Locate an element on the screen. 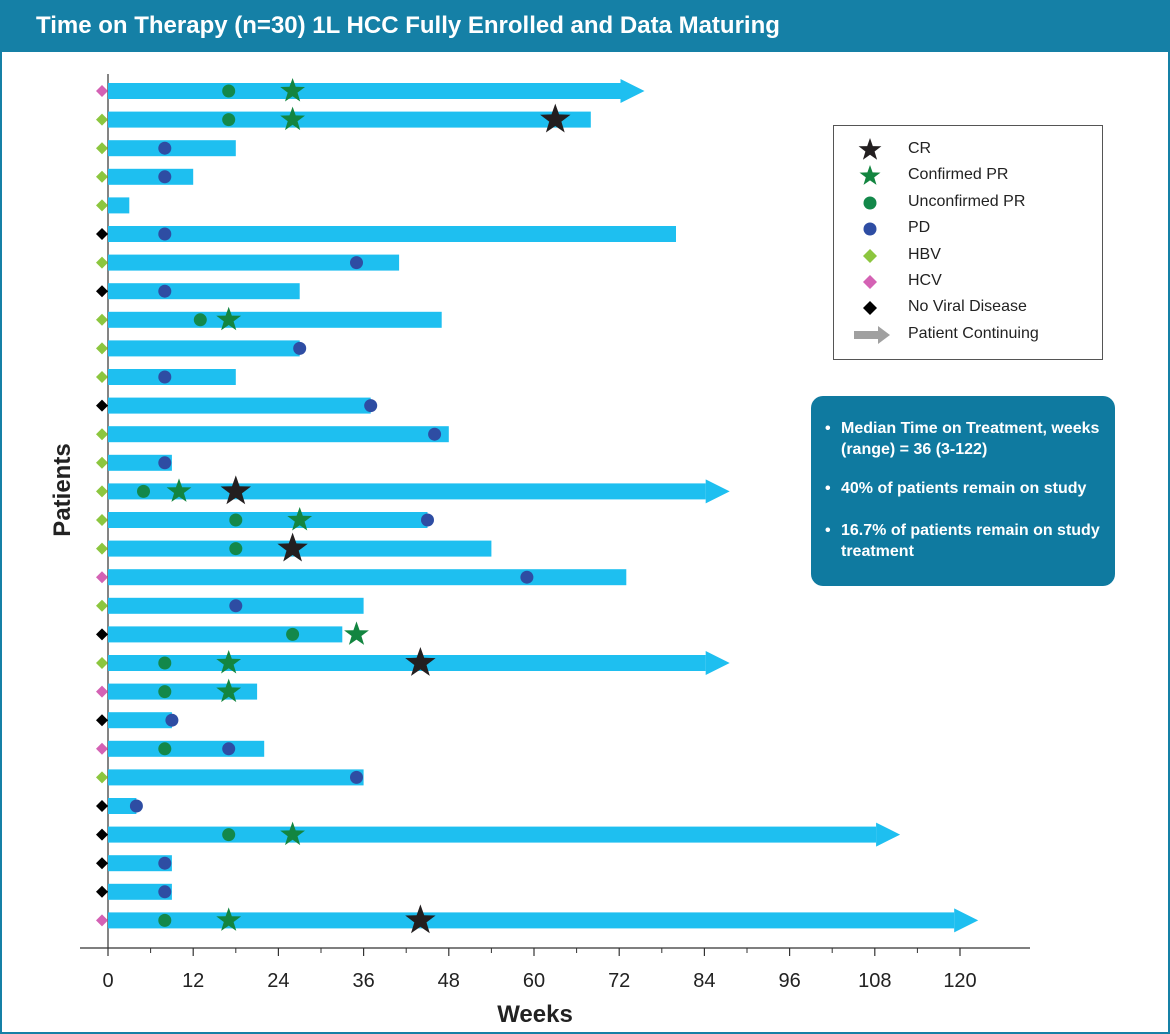 The width and height of the screenshot is (1170, 1034). legend-label: Unconfirmed PR is located at coordinates (967, 201).